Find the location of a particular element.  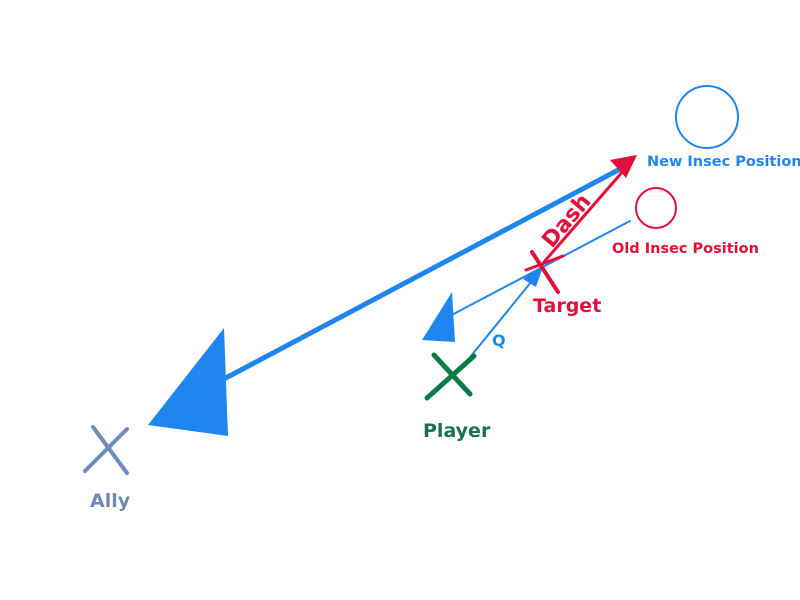

target-marker is located at coordinates (544, 272).